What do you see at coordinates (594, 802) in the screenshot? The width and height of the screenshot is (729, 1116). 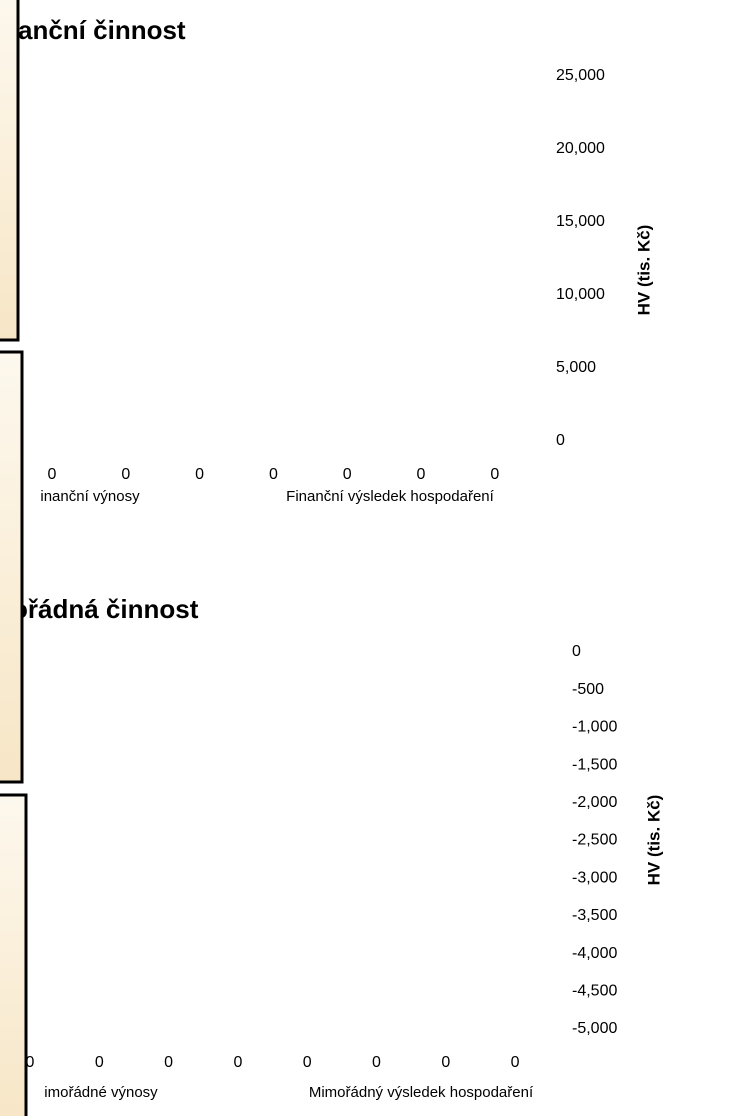 I see `y-tick-label: -2,000` at bounding box center [594, 802].